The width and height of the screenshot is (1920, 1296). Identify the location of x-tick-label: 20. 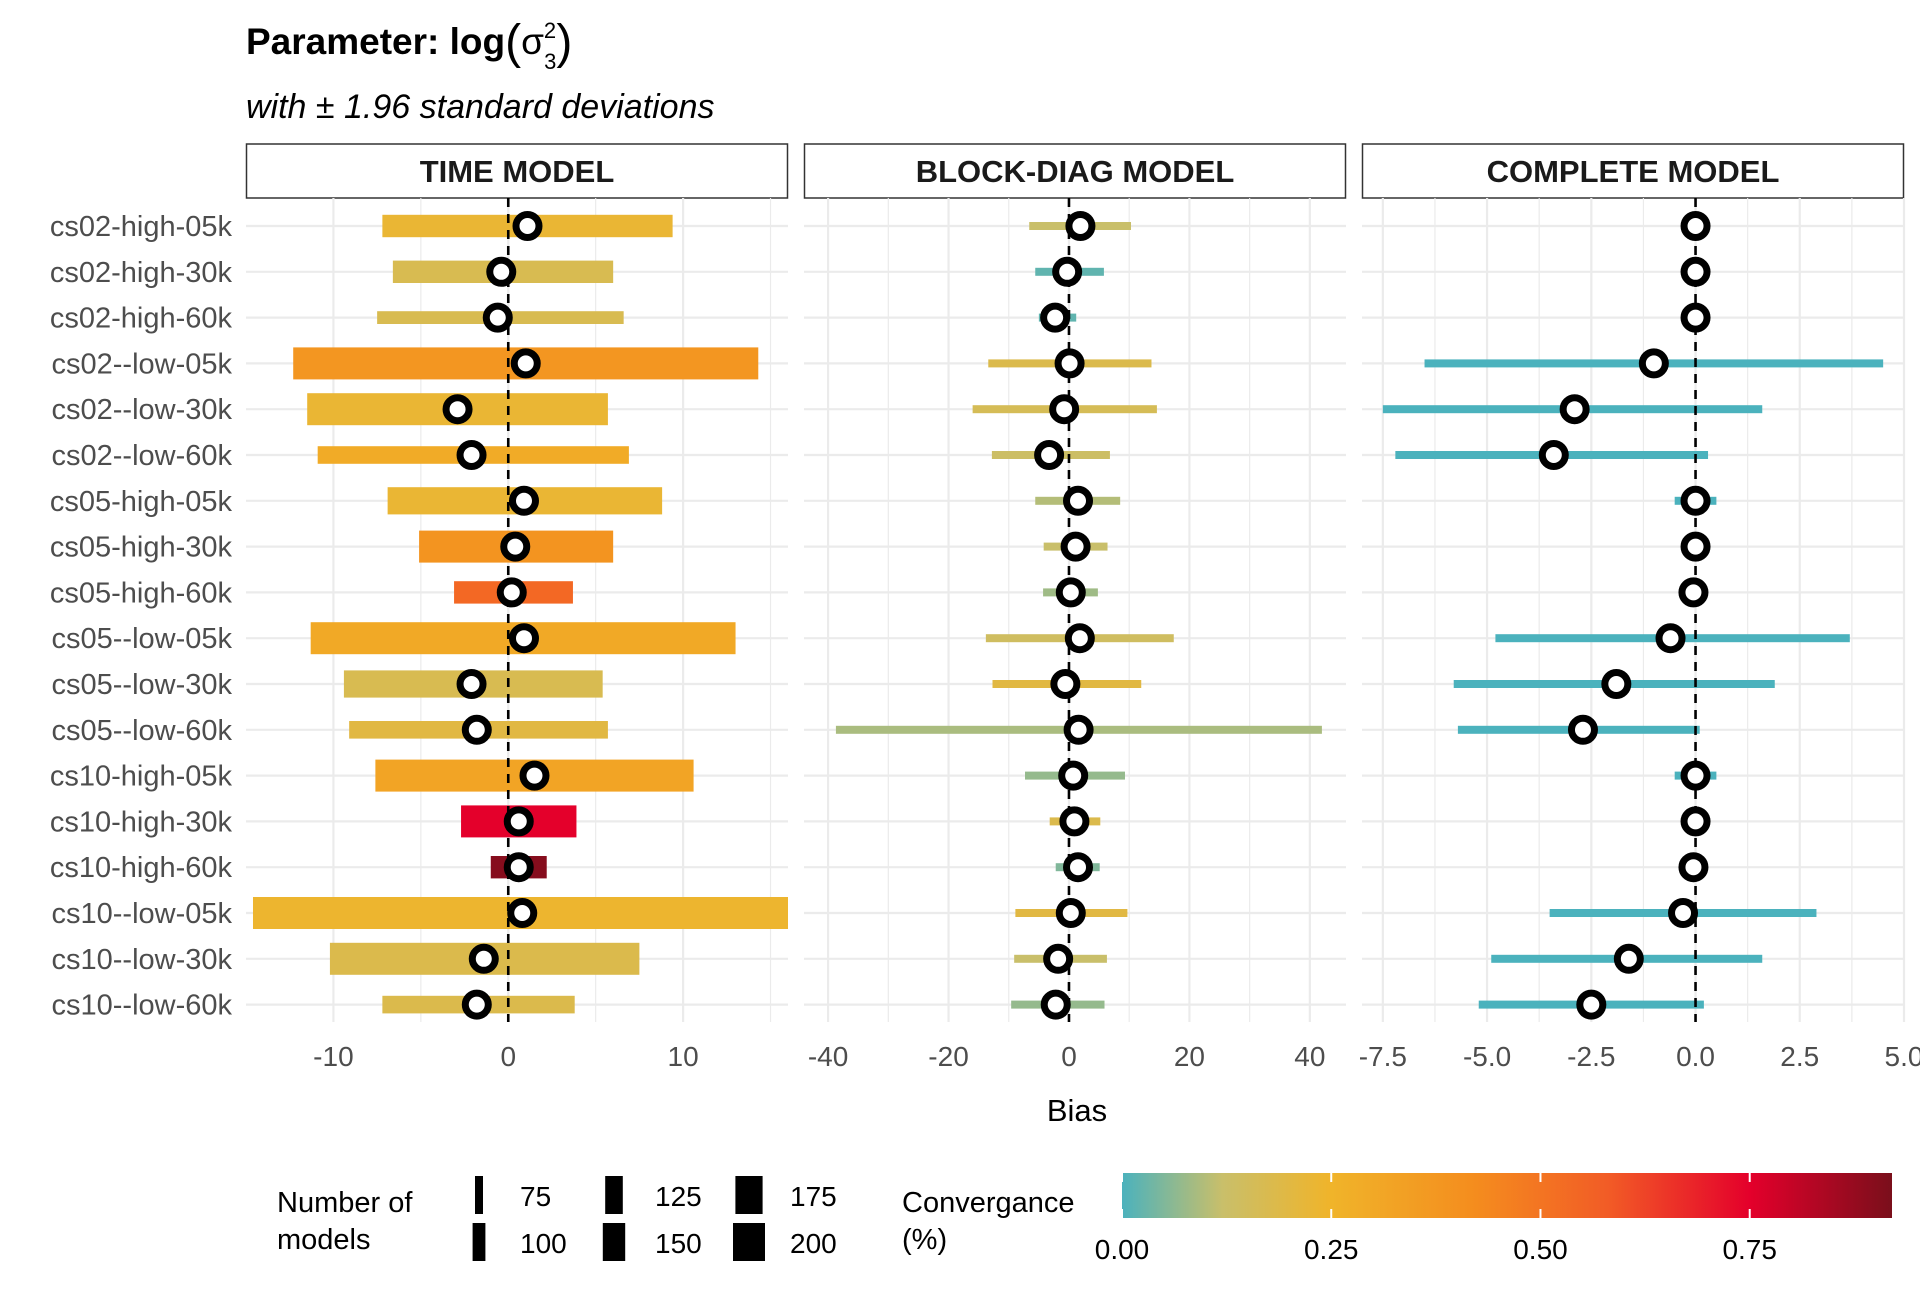
(1189, 1056).